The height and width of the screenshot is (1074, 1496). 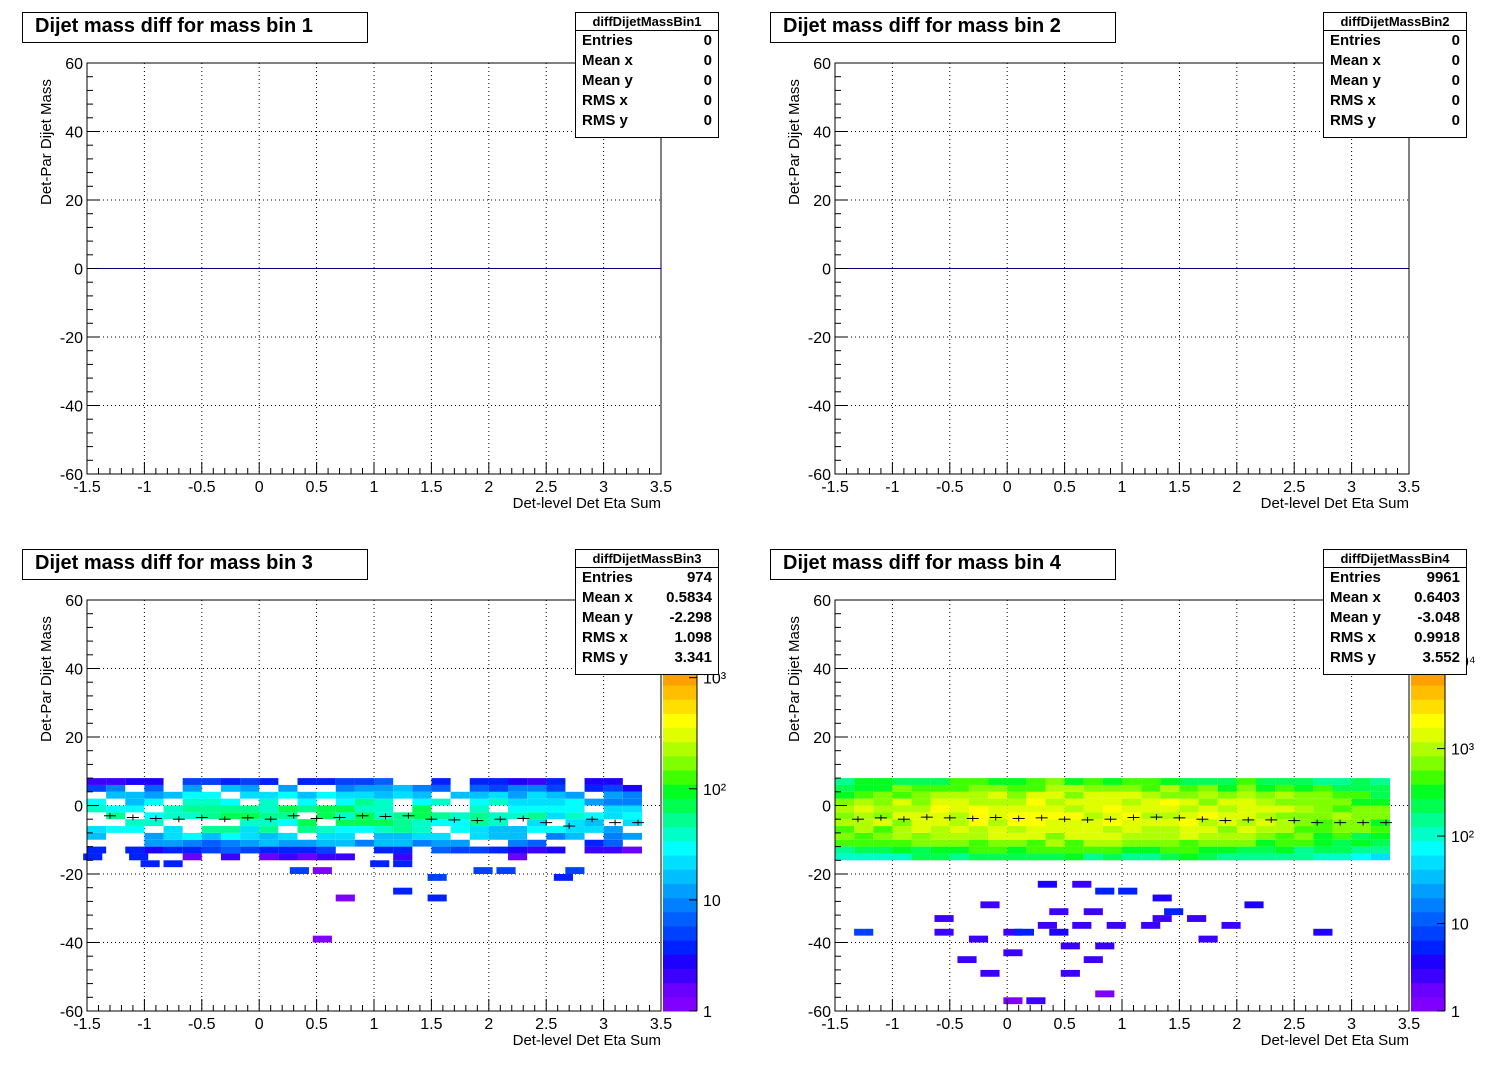 I want to click on stats-label: Mean y, so click(x=1355, y=617).